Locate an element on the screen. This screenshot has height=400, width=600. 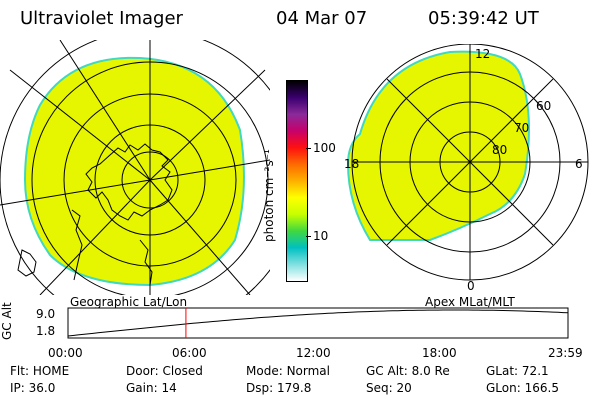
info-ip: IP: 36.0 is located at coordinates (33, 388).